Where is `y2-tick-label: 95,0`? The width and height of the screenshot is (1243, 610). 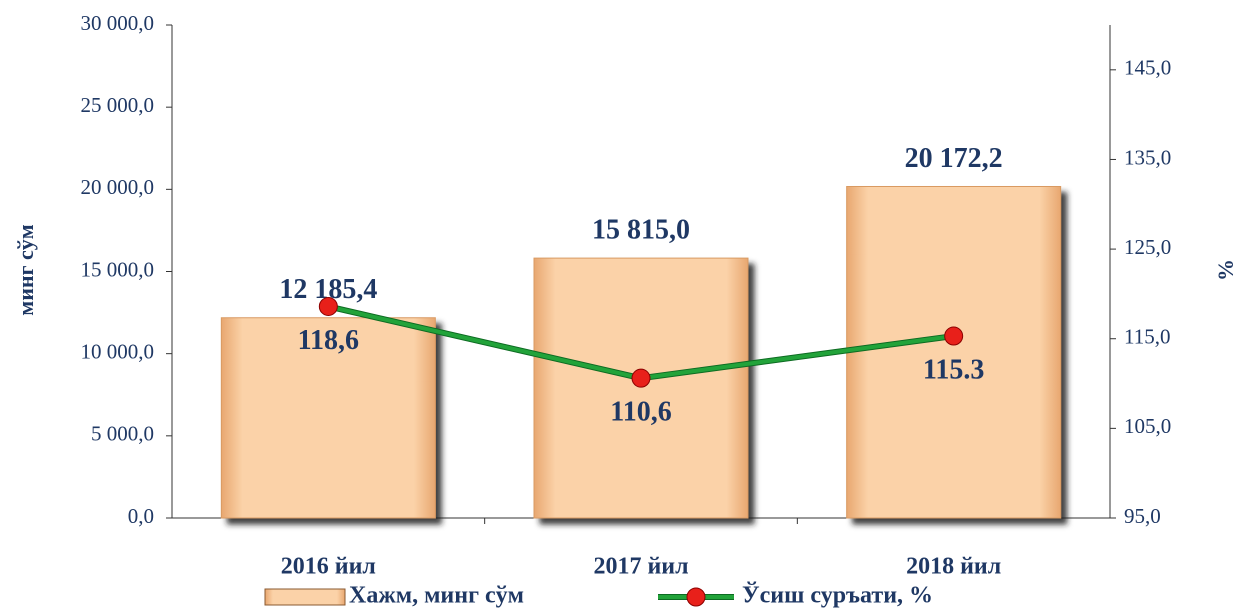 y2-tick-label: 95,0 is located at coordinates (1142, 516).